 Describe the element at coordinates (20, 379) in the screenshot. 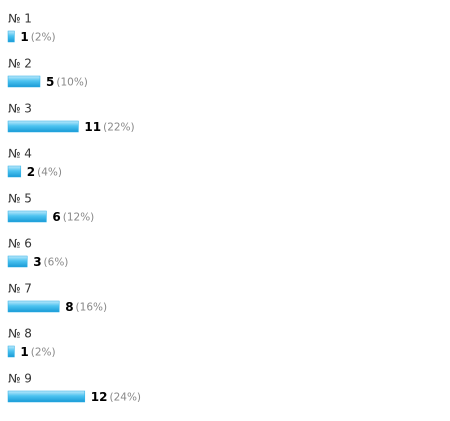

I see `option-label: № 9` at that location.